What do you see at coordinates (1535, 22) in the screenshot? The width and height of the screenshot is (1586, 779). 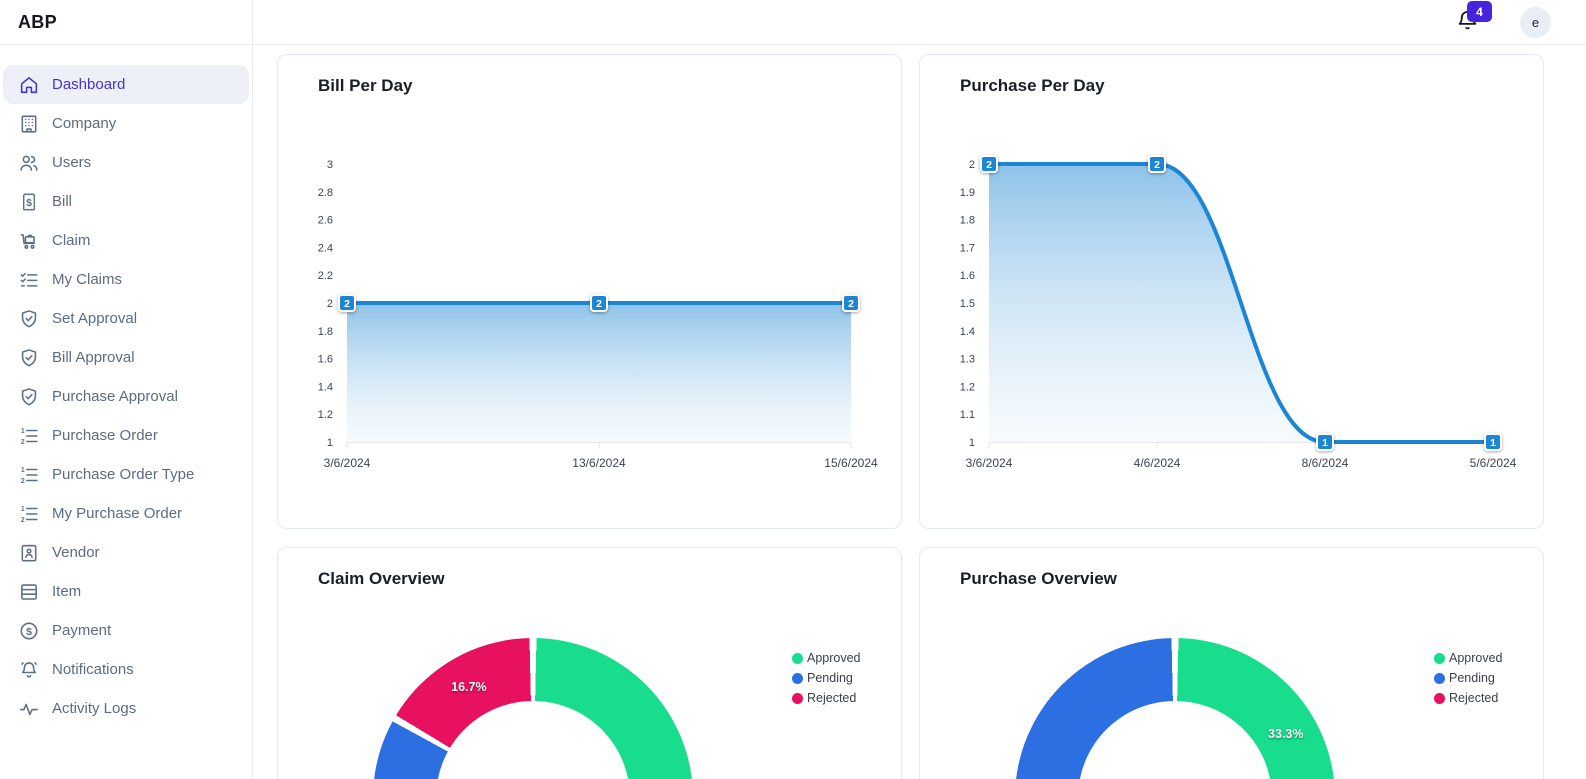 I see `user-avatar: e` at bounding box center [1535, 22].